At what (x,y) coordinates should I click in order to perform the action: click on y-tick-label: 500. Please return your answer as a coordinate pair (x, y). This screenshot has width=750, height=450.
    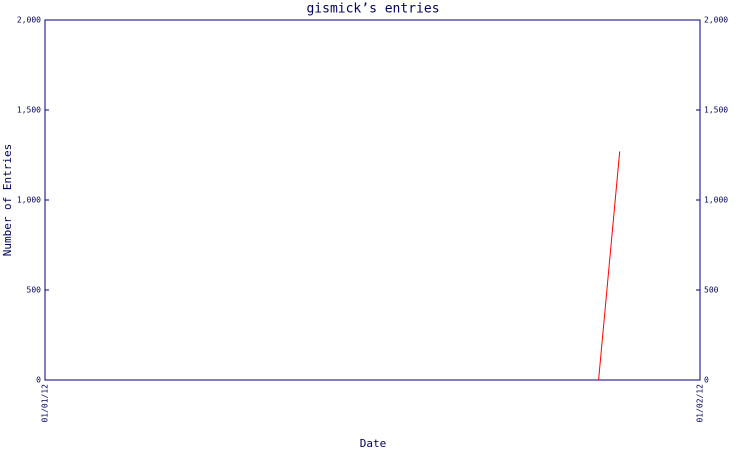
    Looking at the image, I should click on (34, 290).